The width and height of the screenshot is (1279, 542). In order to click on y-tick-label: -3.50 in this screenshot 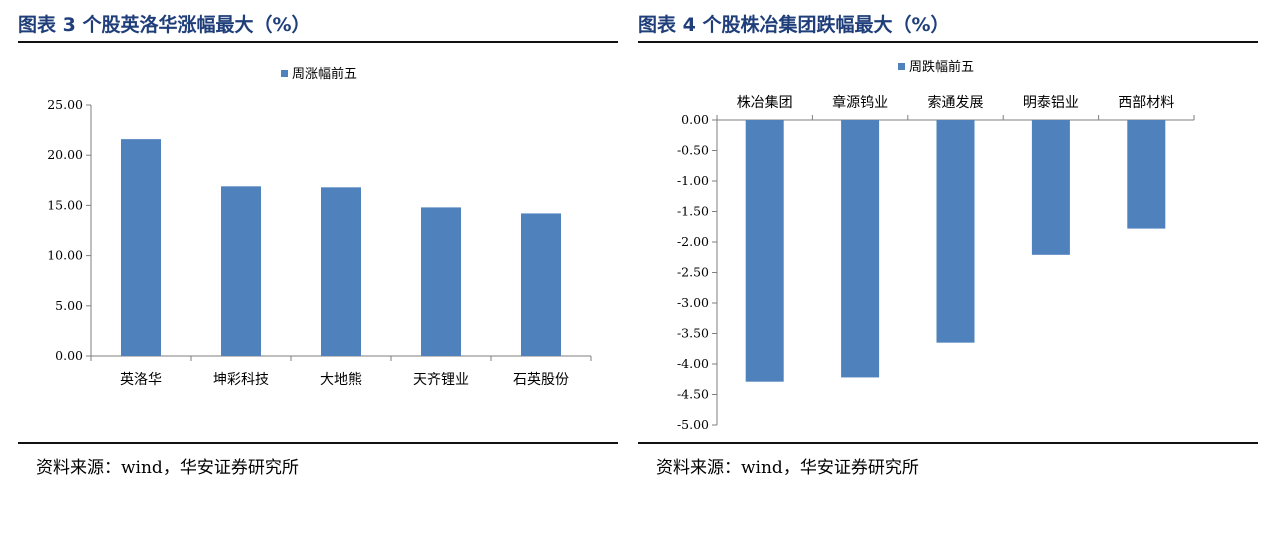, I will do `click(693, 333)`.